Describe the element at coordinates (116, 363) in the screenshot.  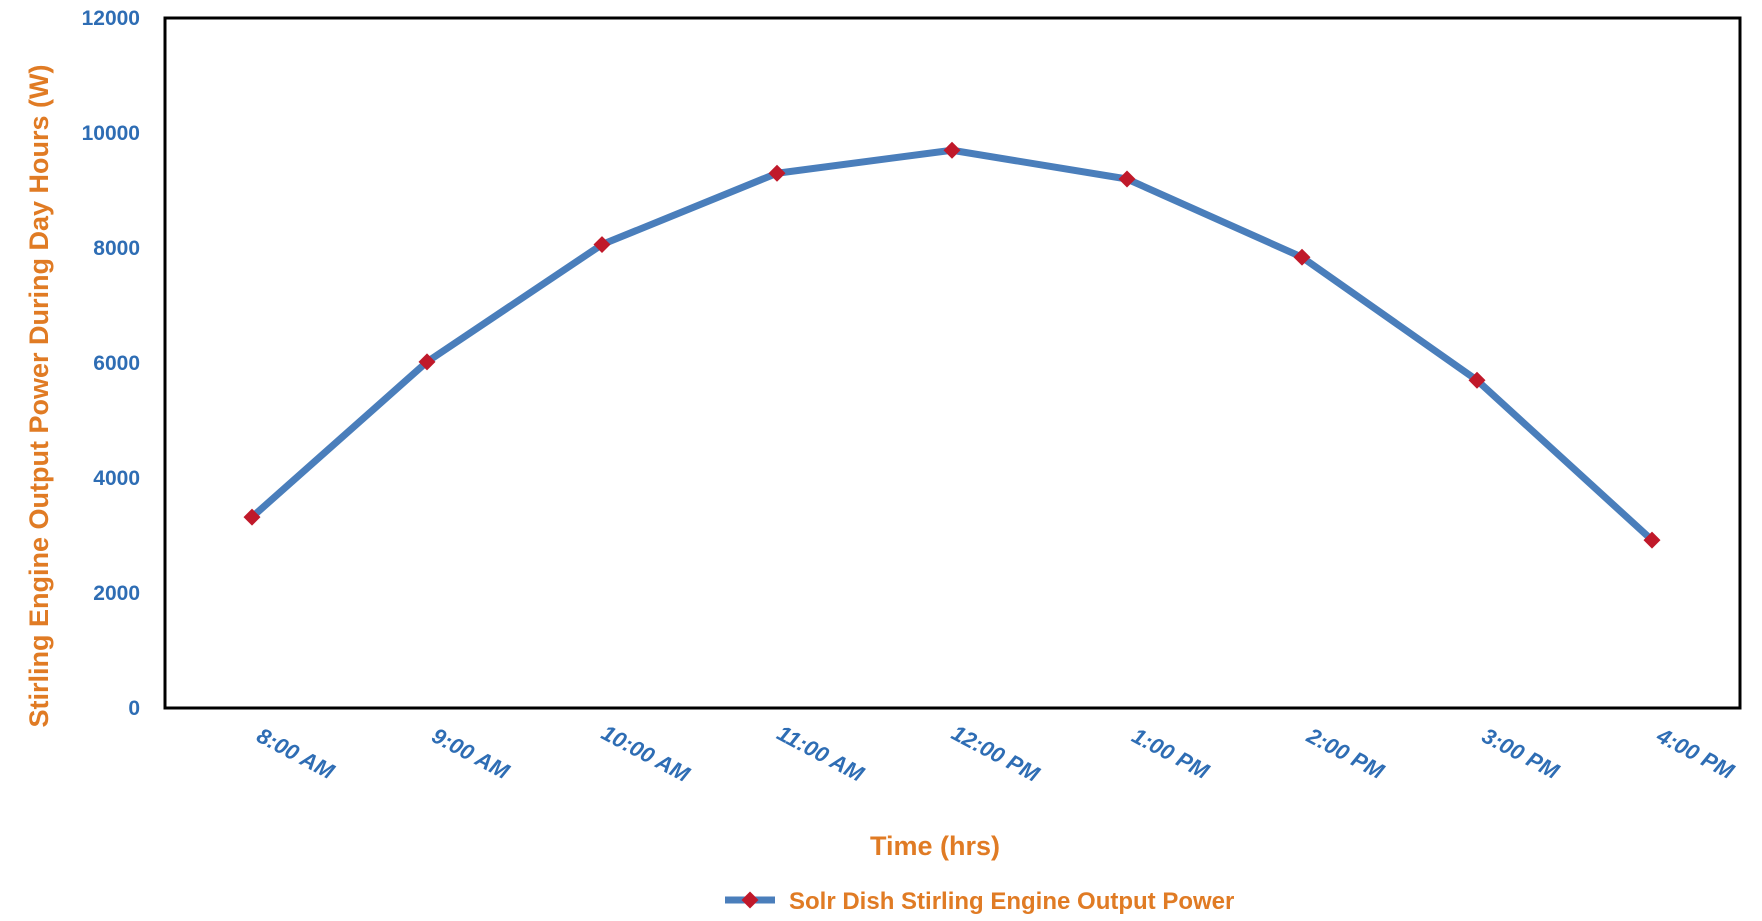
I see `y-tick-label: 6000` at that location.